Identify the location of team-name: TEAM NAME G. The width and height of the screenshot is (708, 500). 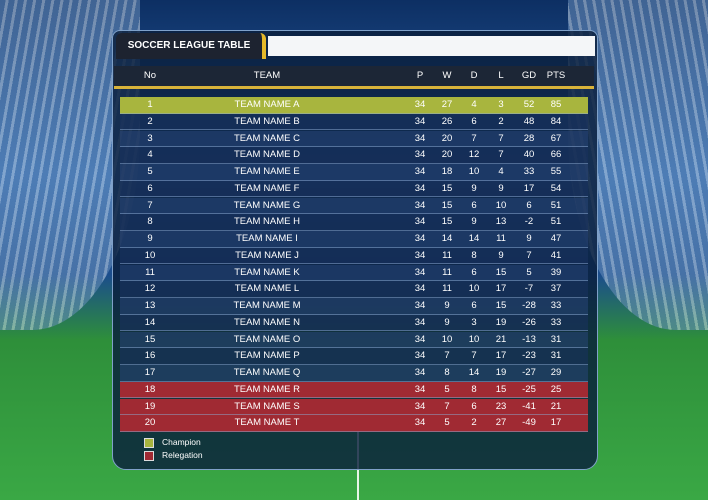
(267, 205).